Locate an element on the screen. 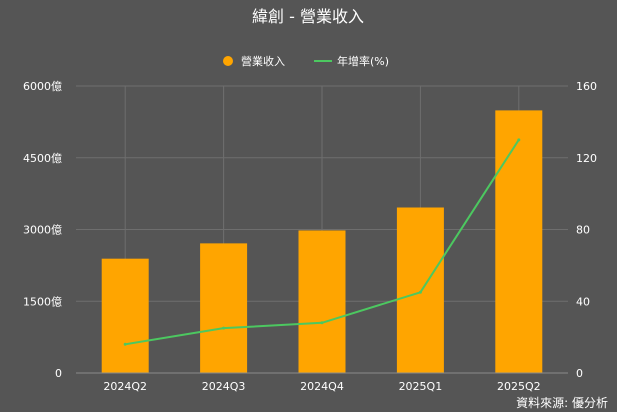 Image resolution: width=617 pixels, height=412 pixels. x-tick-label: 2025Q1 is located at coordinates (421, 386).